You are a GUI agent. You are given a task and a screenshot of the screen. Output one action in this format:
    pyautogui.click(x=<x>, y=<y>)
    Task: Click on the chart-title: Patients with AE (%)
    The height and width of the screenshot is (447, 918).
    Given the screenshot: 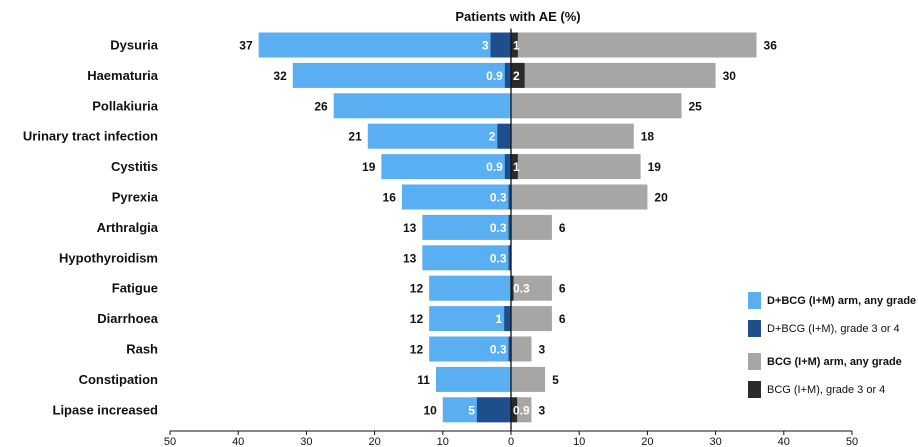 What is the action you would take?
    pyautogui.click(x=517, y=16)
    